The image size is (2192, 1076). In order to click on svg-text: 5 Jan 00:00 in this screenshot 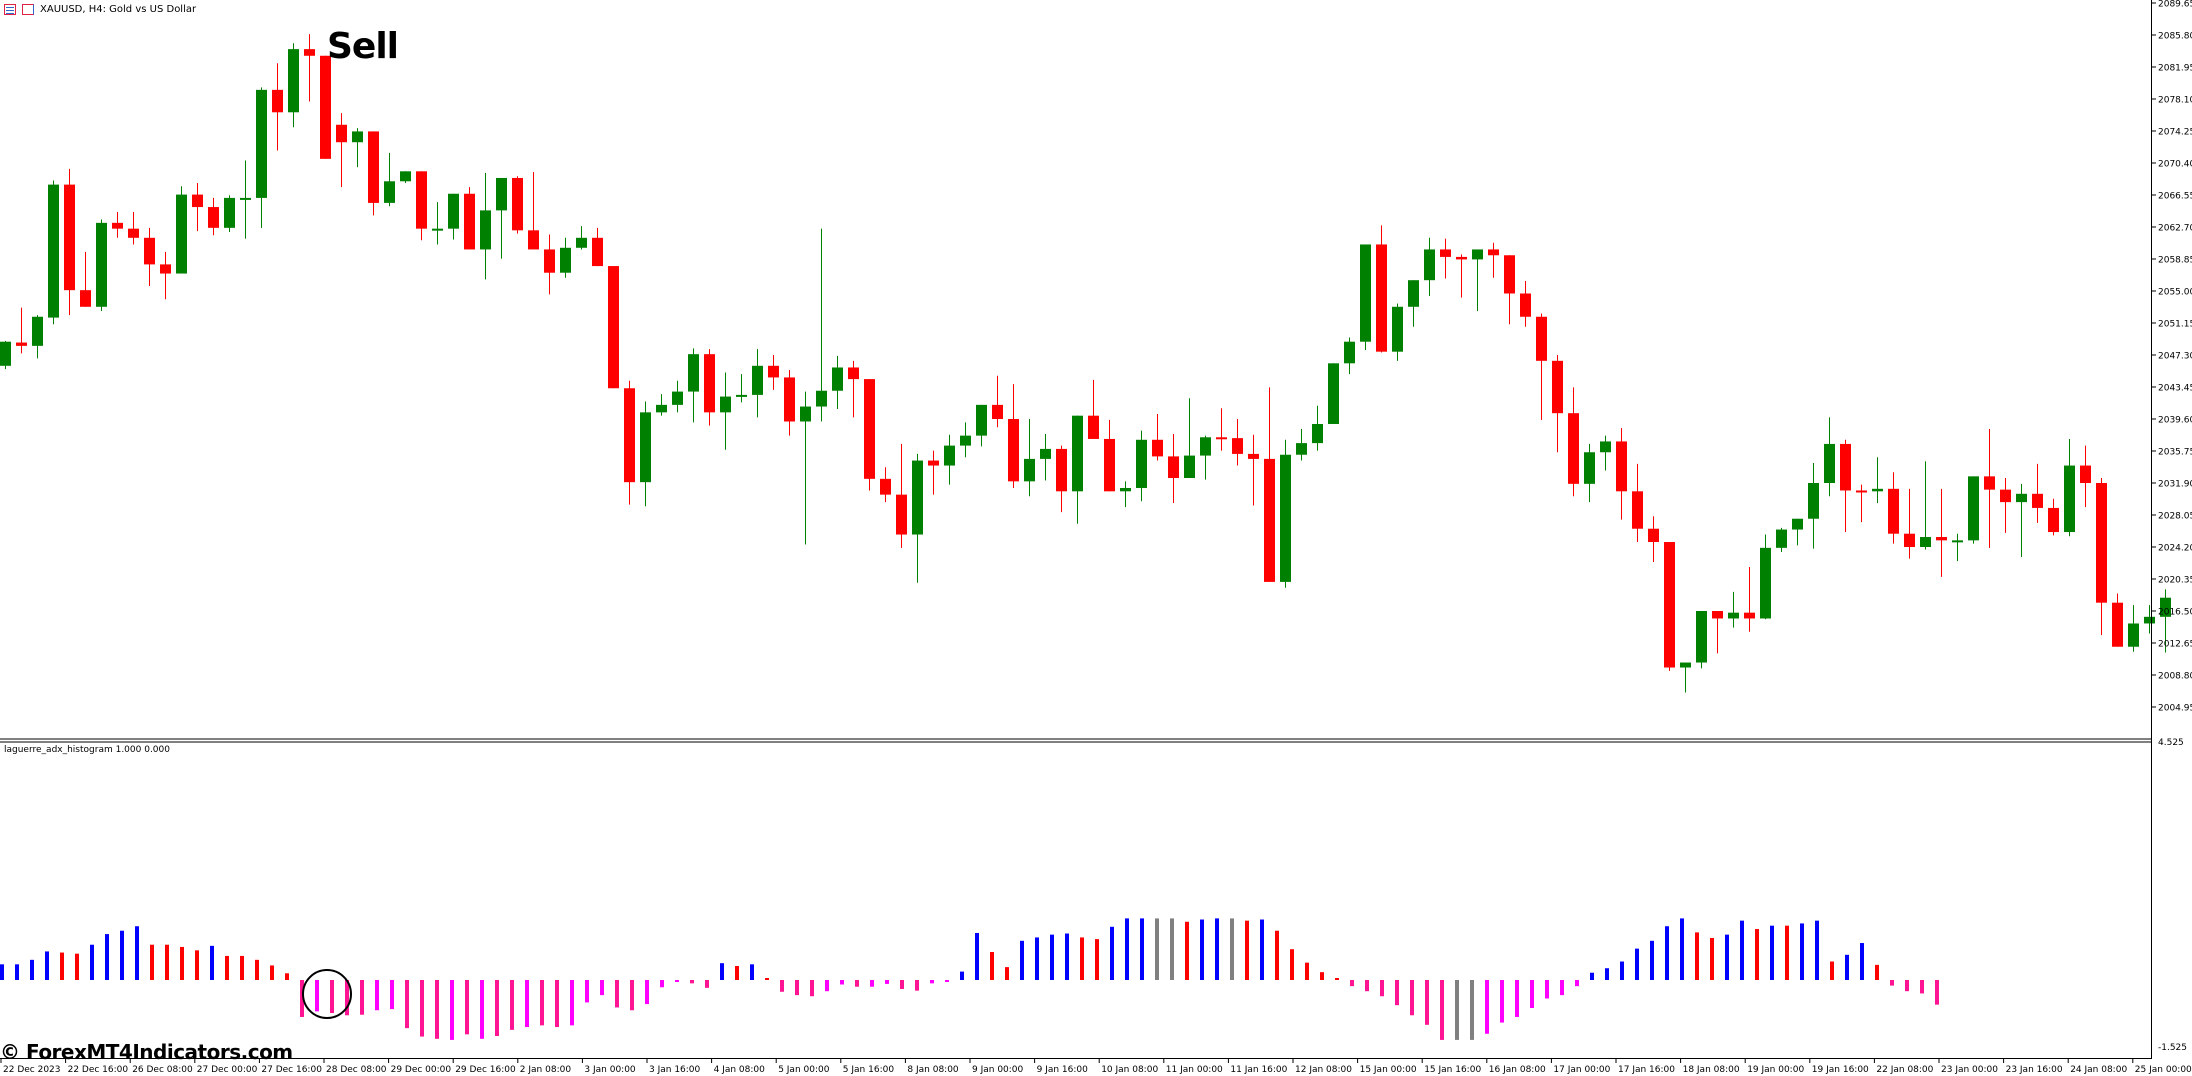, I will do `click(804, 1070)`.